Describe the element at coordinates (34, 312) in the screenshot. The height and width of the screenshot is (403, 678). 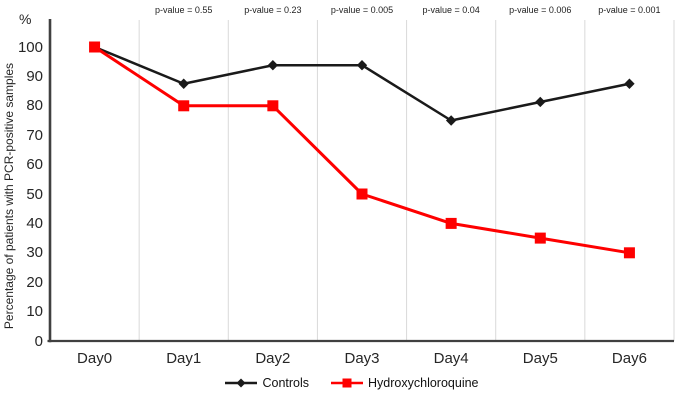
I see `y-tick-label: 10` at that location.